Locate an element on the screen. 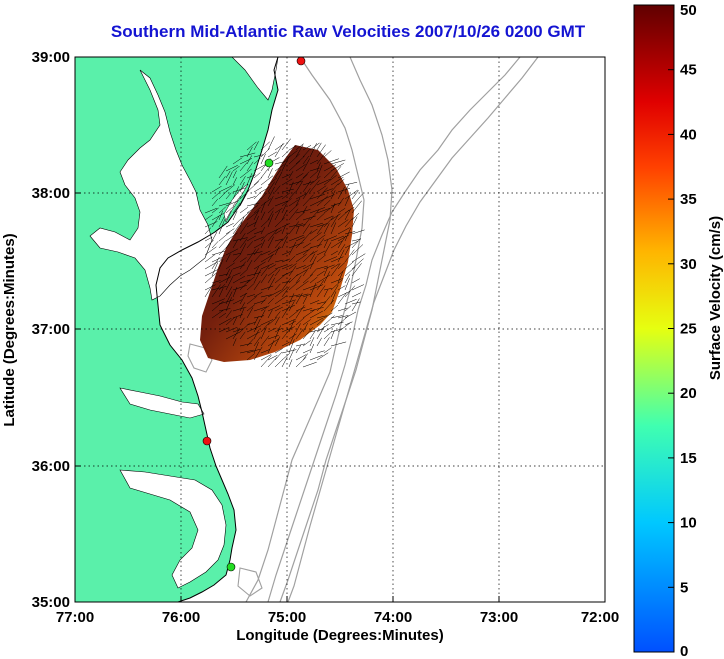 This screenshot has width=724, height=659. velocity-field is located at coordinates (277, 253).